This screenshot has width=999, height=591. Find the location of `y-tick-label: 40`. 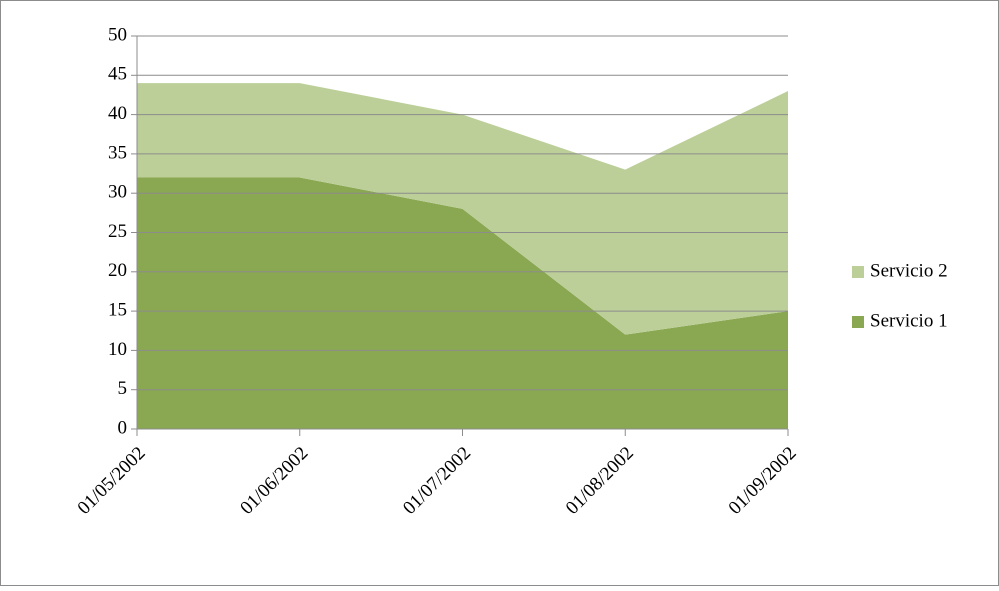

y-tick-label: 40 is located at coordinates (117, 113).